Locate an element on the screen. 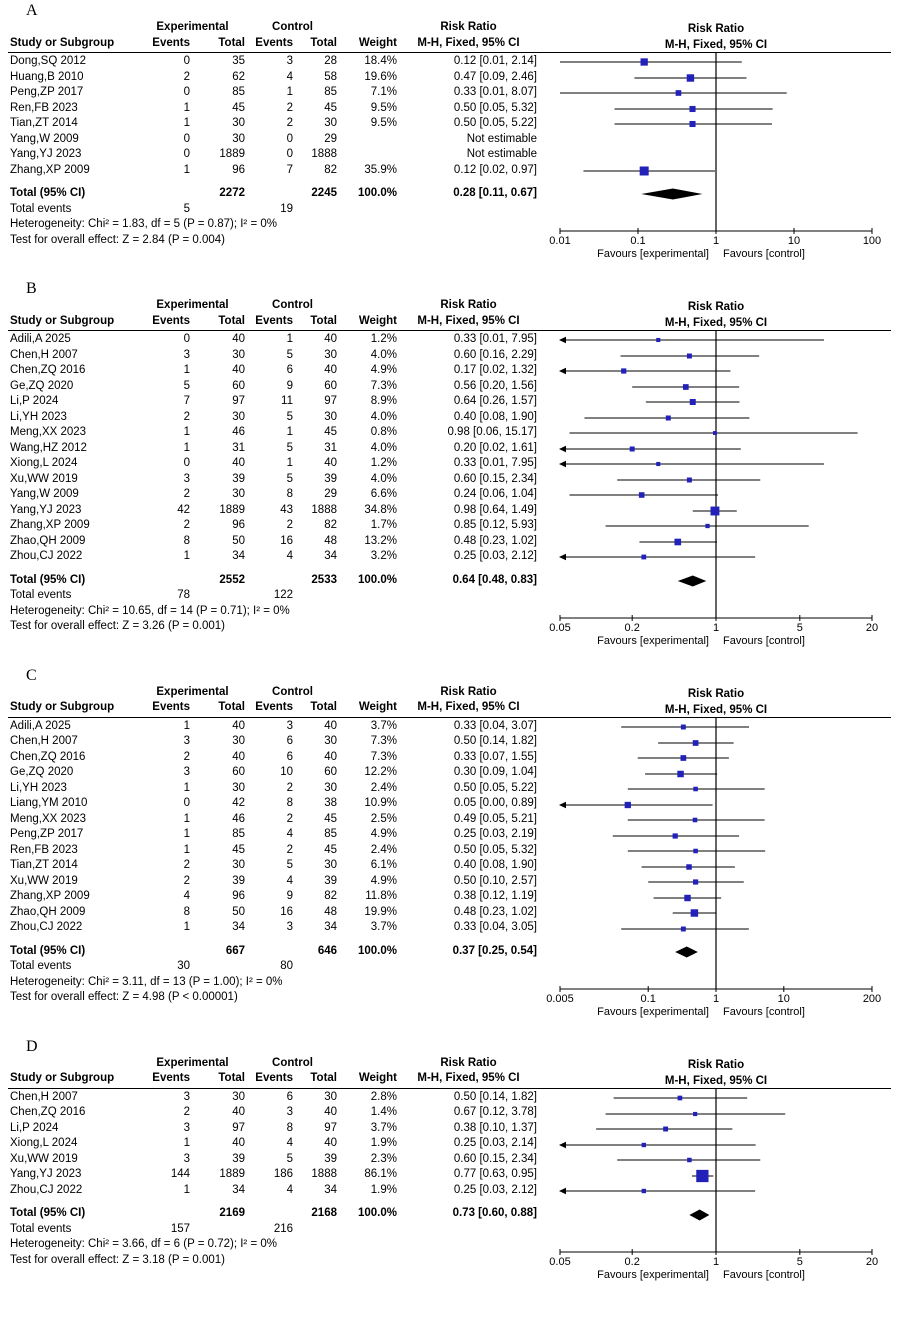  total-rr-ci-text: 0.28 [0.11, 0.67] is located at coordinates (495, 193).